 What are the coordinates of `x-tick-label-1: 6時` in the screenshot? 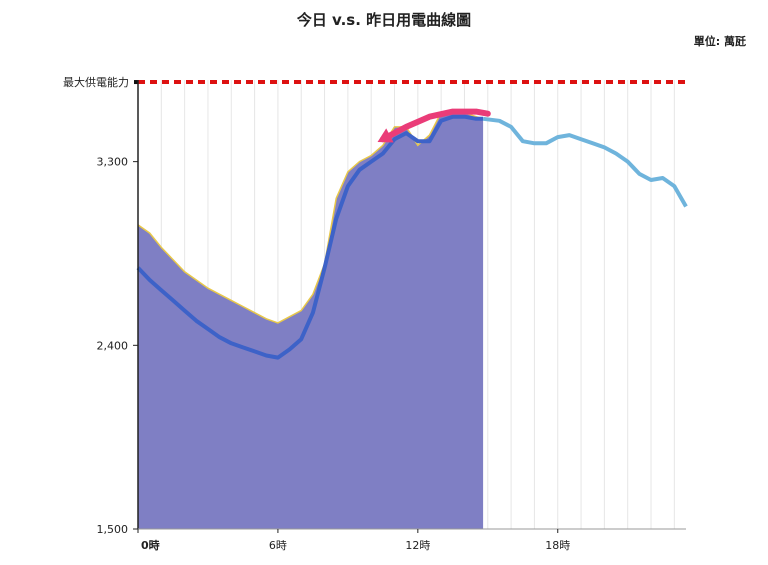 It's located at (278, 545).